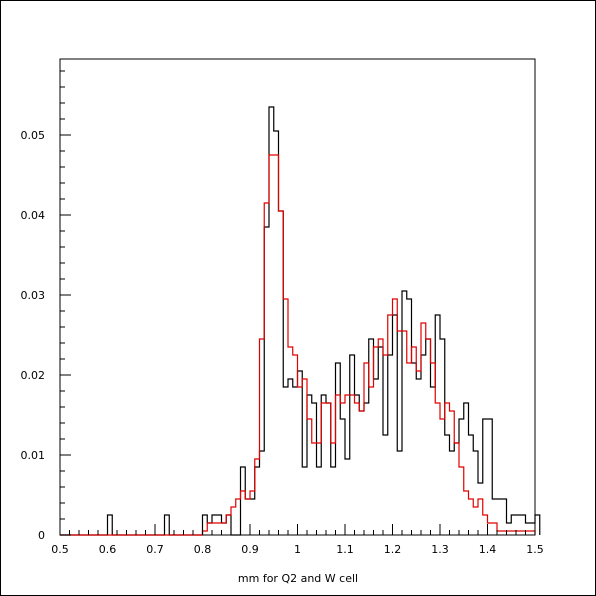  I want to click on x-tick-label: 1.2, so click(393, 549).